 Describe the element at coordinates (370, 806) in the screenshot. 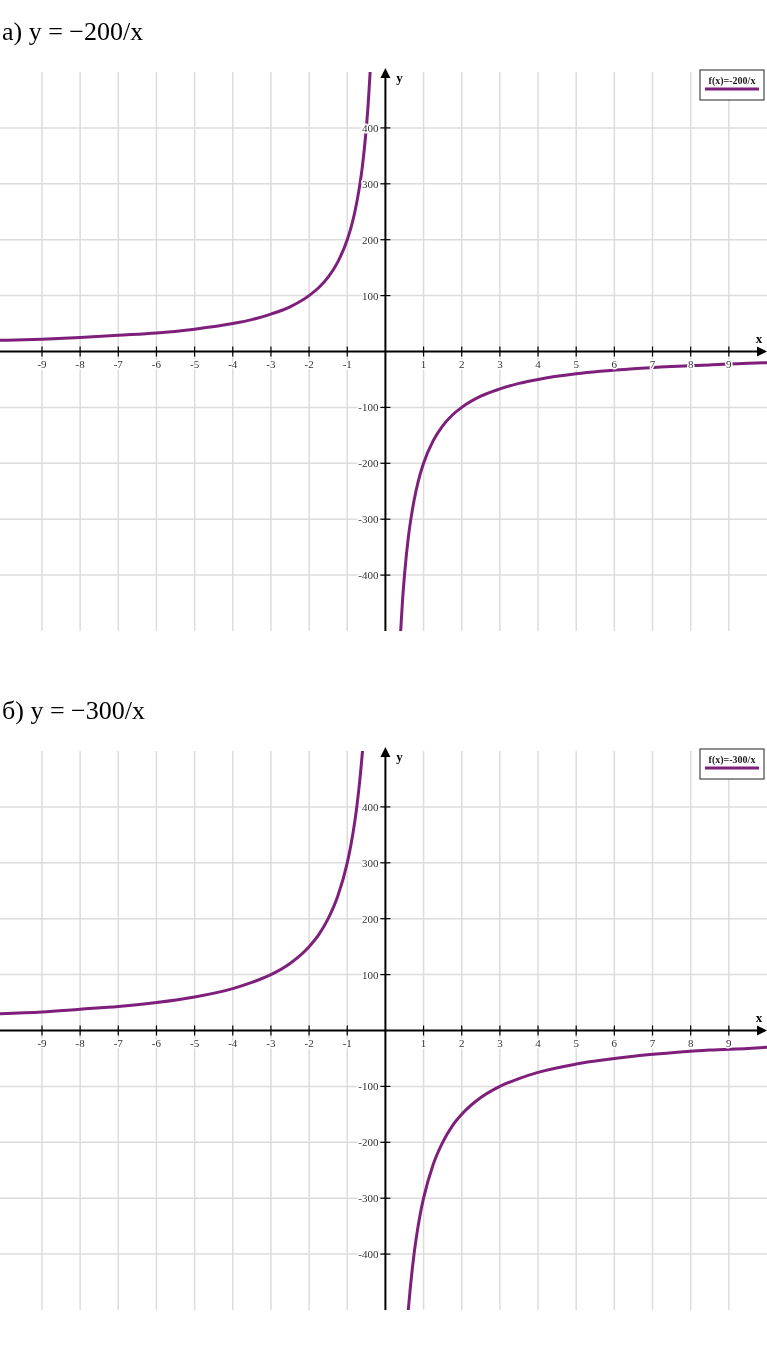

I see `y-tick-label: 400` at that location.